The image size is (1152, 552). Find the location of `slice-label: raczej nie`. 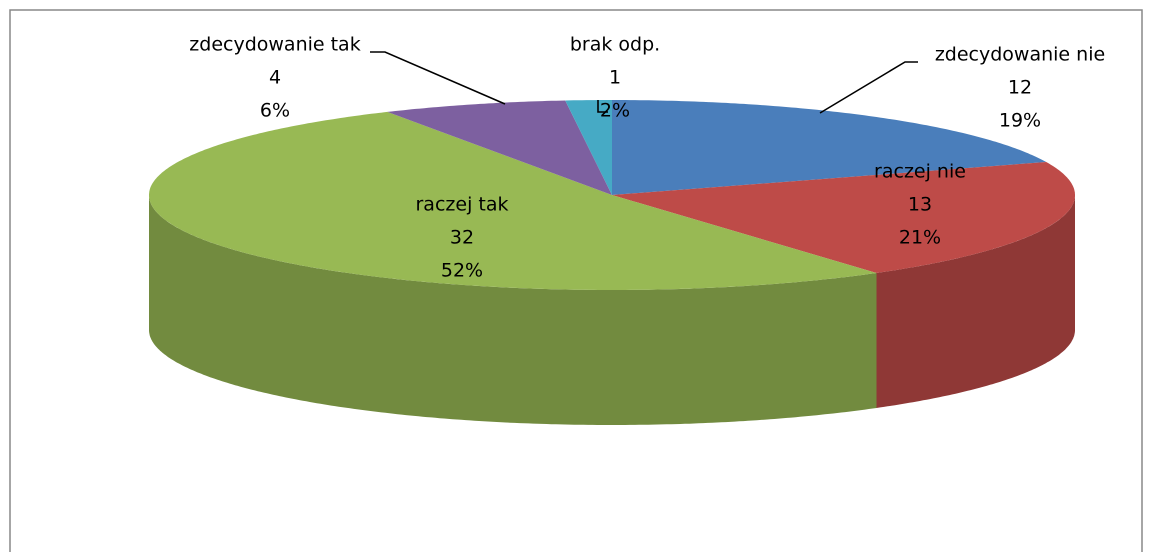

slice-label: raczej nie is located at coordinates (920, 172).